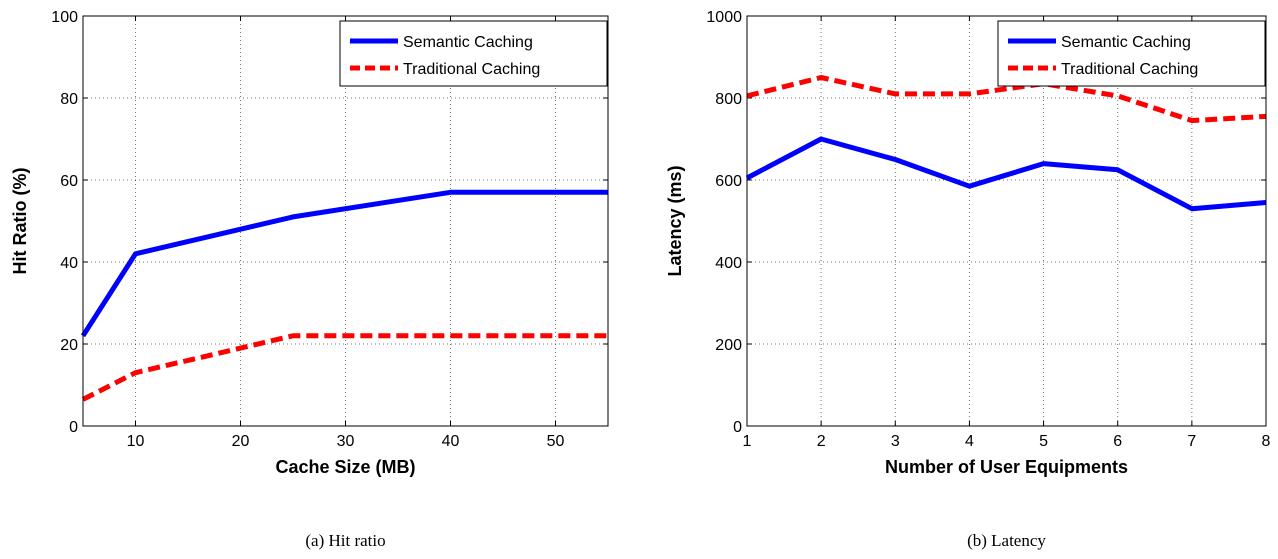 The image size is (1278, 559). What do you see at coordinates (136, 441) in the screenshot?
I see `x-tick-label: 10` at bounding box center [136, 441].